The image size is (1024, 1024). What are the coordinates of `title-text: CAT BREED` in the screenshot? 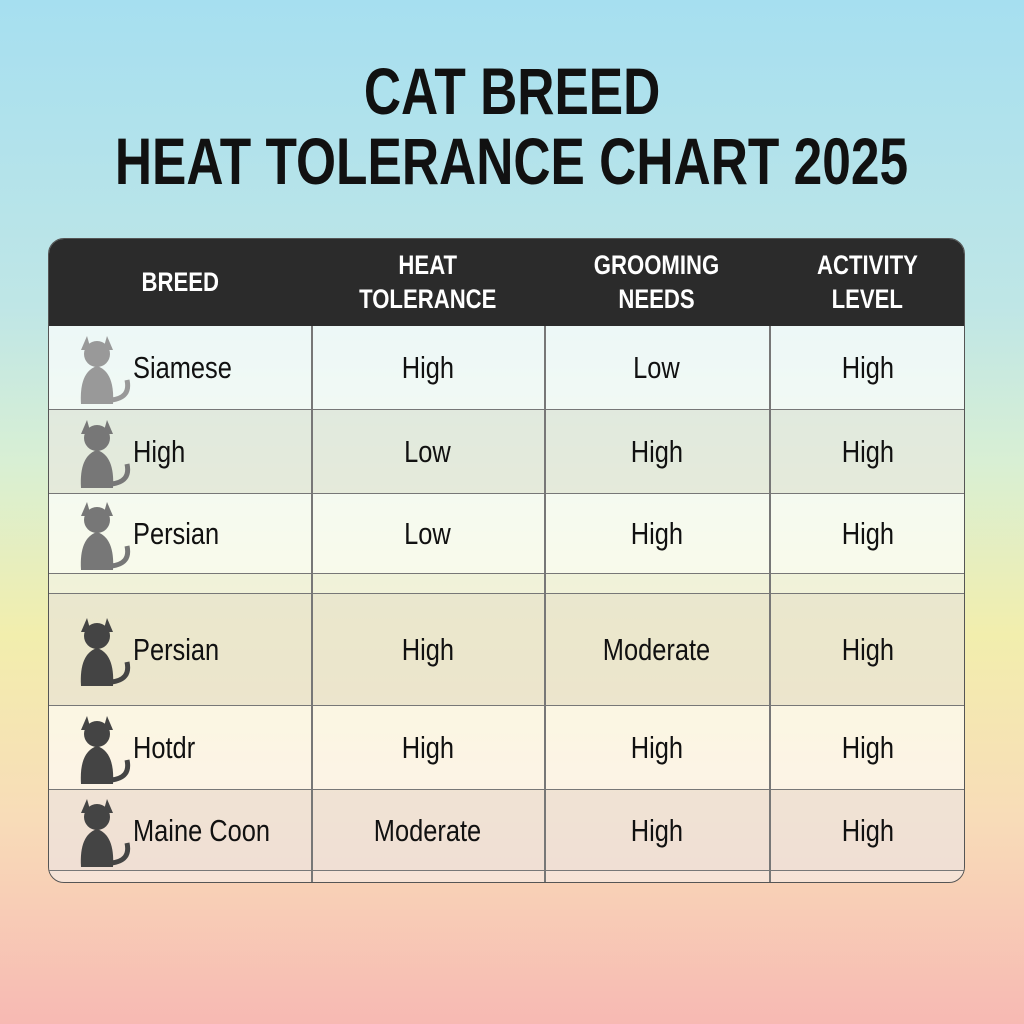 It's located at (512, 91).